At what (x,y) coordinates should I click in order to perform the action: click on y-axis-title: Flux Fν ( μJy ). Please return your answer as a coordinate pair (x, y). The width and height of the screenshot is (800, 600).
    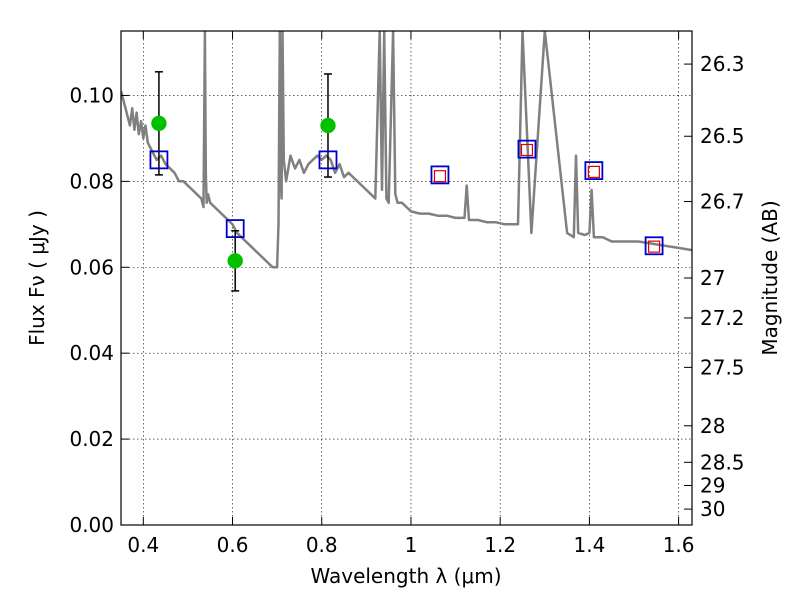
    Looking at the image, I should click on (37, 278).